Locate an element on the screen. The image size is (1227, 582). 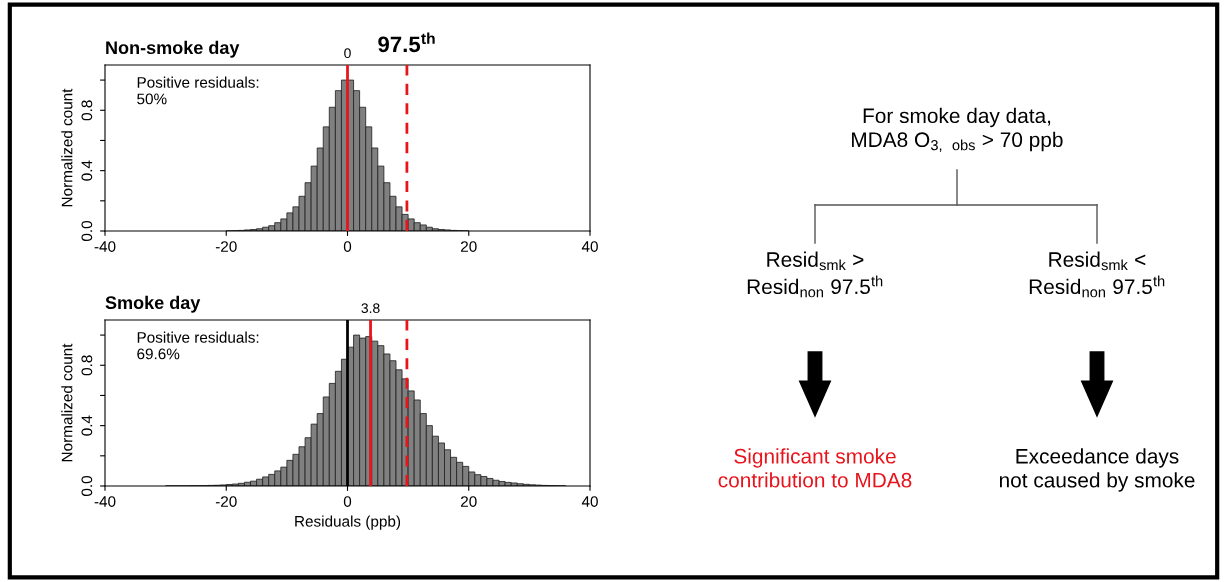
text: For smoke day data, MDA8 O$_{3, obs}$ > 70 ppb is located at coordinates (957, 130).